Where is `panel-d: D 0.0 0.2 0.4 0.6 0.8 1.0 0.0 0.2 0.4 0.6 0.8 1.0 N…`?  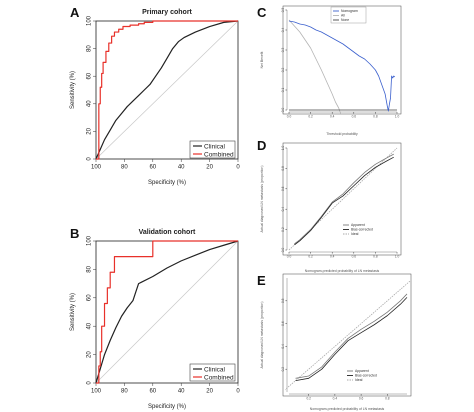 panel-d: D 0.0 0.2 0.4 0.6 0.8 1.0 0.0 0.2 0.4 0.6 0.8 1.0 N… is located at coordinates (329, 205).